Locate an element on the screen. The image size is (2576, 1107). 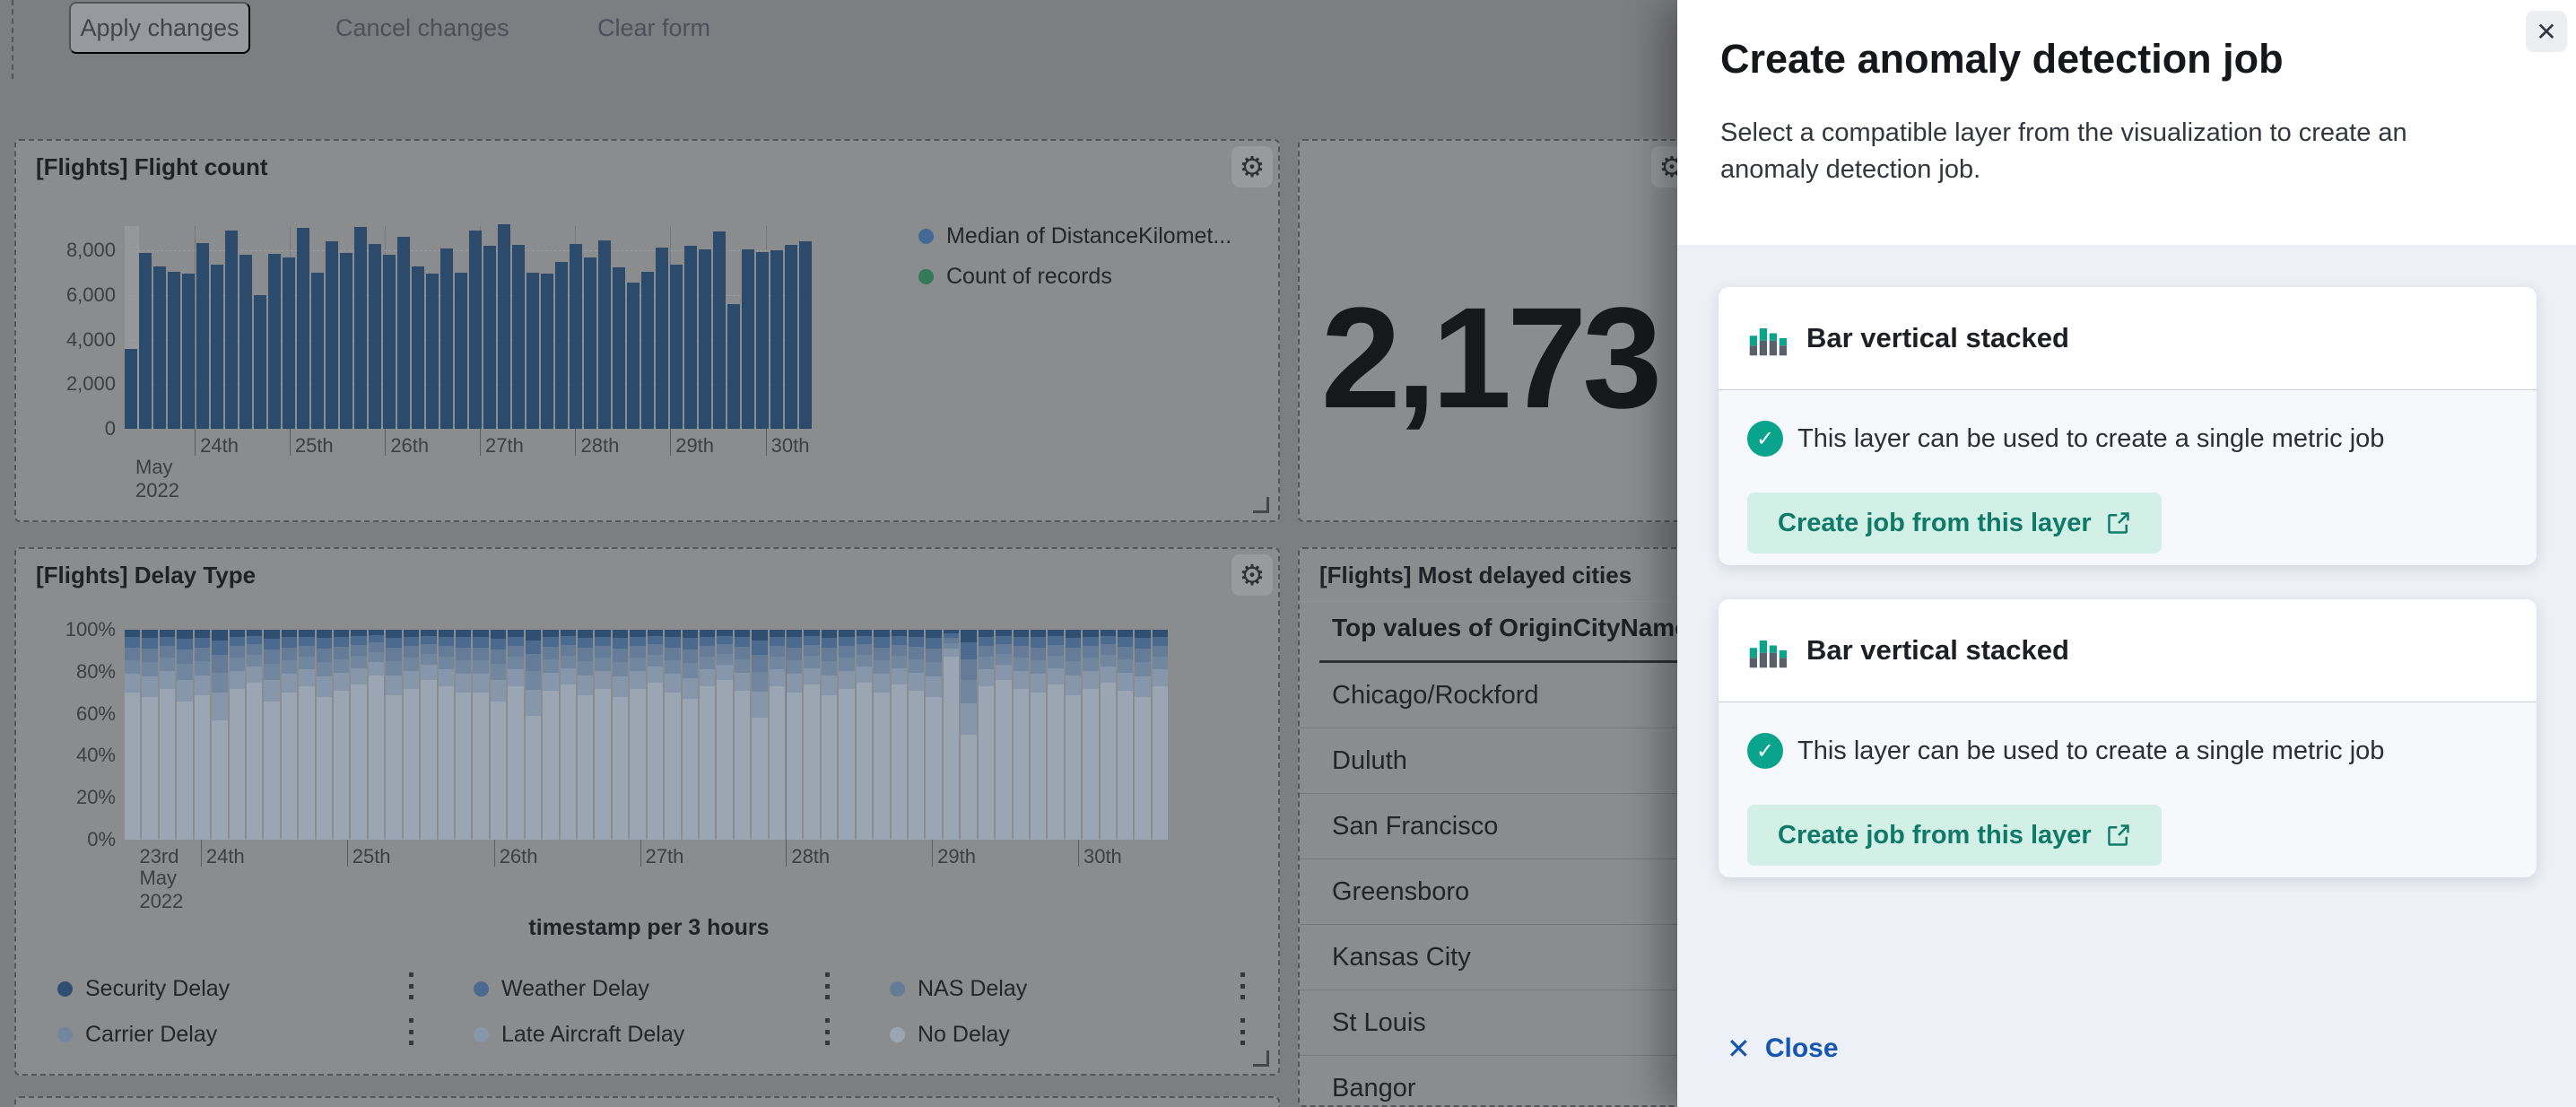
bar-vertical-stacked-icon is located at coordinates (1768, 342).